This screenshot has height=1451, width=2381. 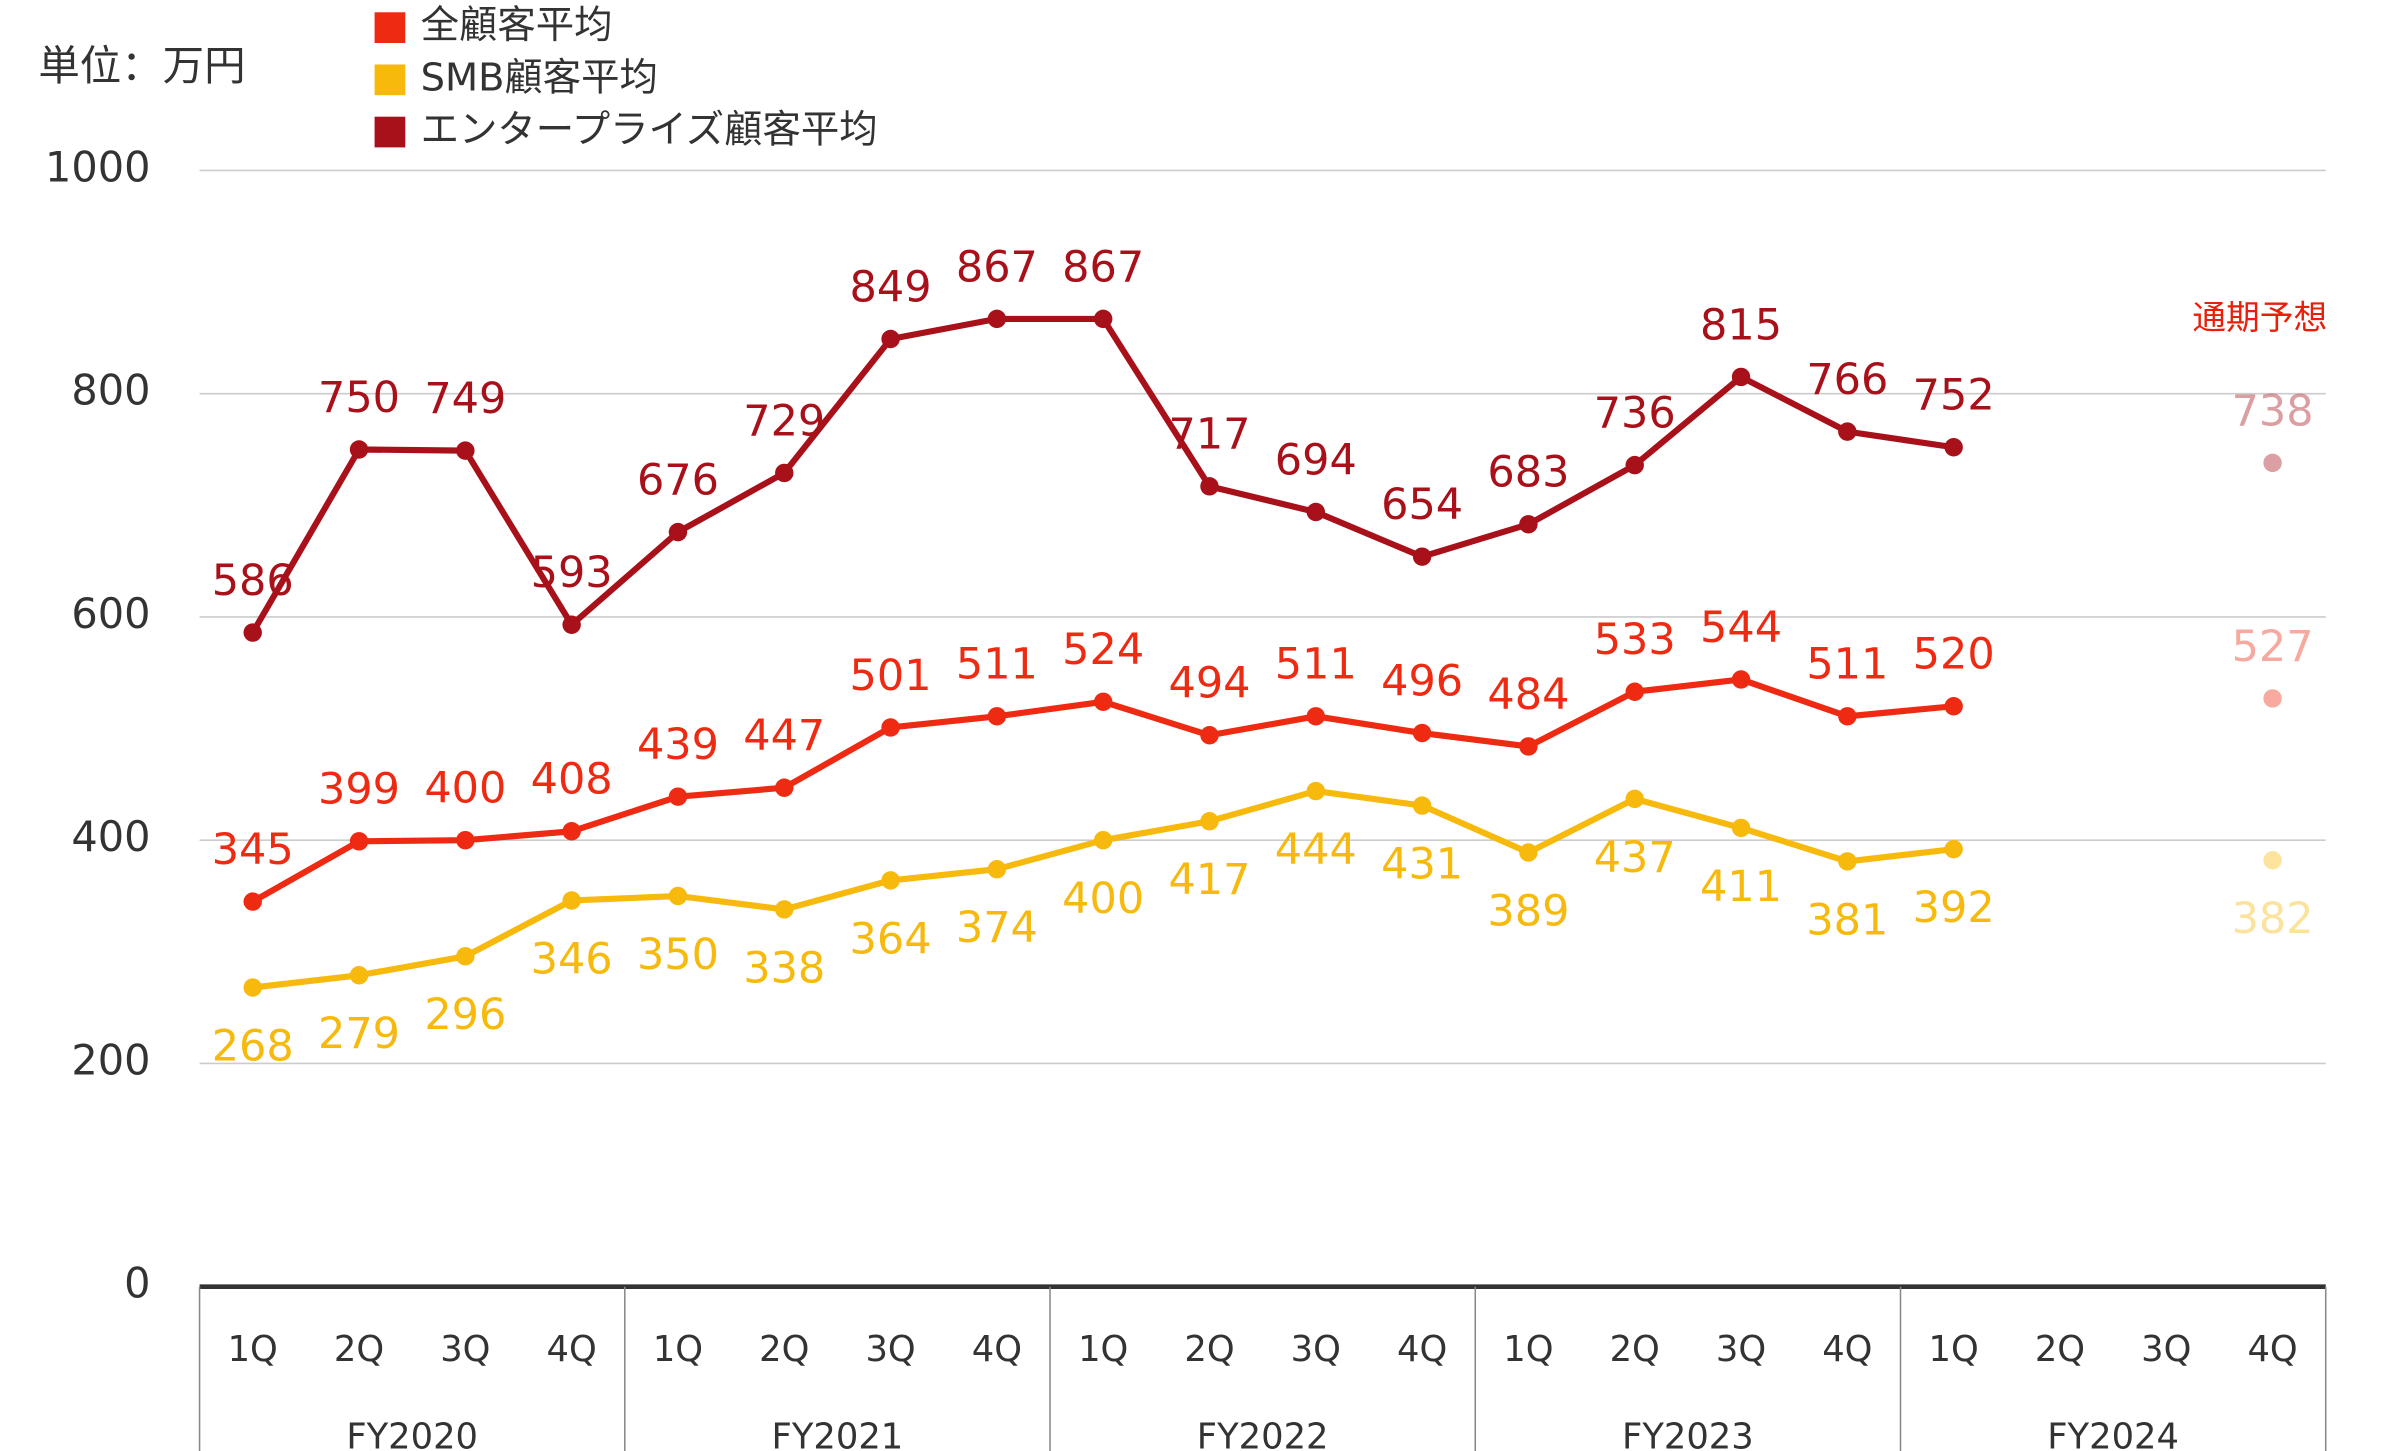 I want to click on data-label: 494, so click(x=1209, y=684).